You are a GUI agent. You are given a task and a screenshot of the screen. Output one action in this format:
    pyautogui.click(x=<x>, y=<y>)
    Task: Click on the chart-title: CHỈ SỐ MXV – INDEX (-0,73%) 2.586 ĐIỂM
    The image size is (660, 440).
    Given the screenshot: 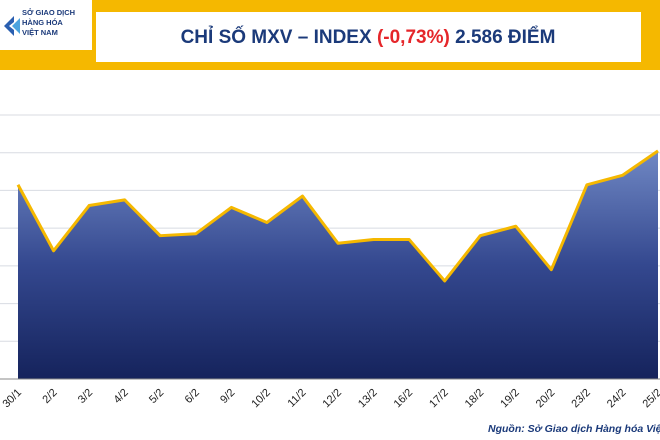 What is the action you would take?
    pyautogui.click(x=368, y=37)
    